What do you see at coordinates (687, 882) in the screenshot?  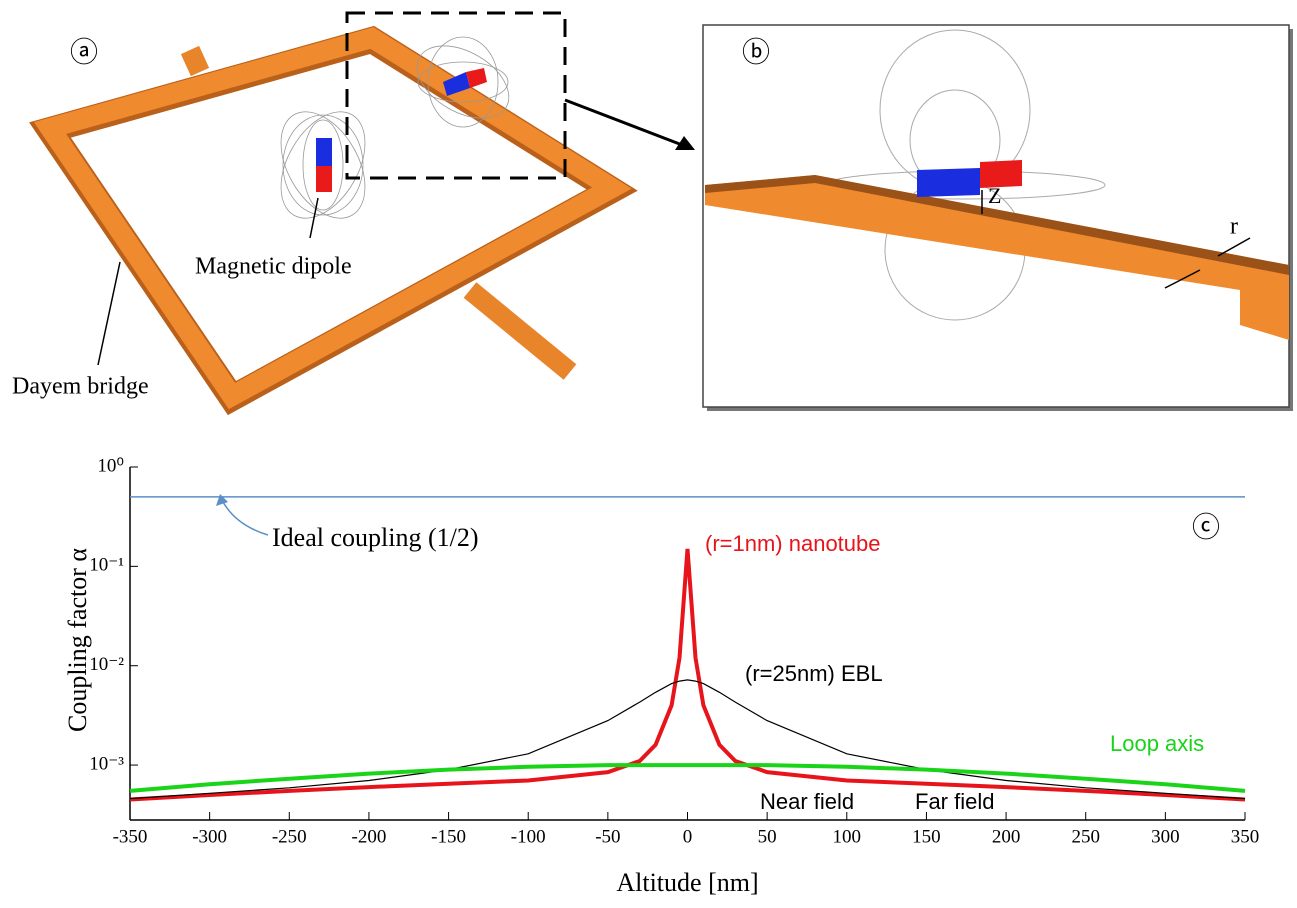 I see `x-axis-label: Altitude [nm]` at bounding box center [687, 882].